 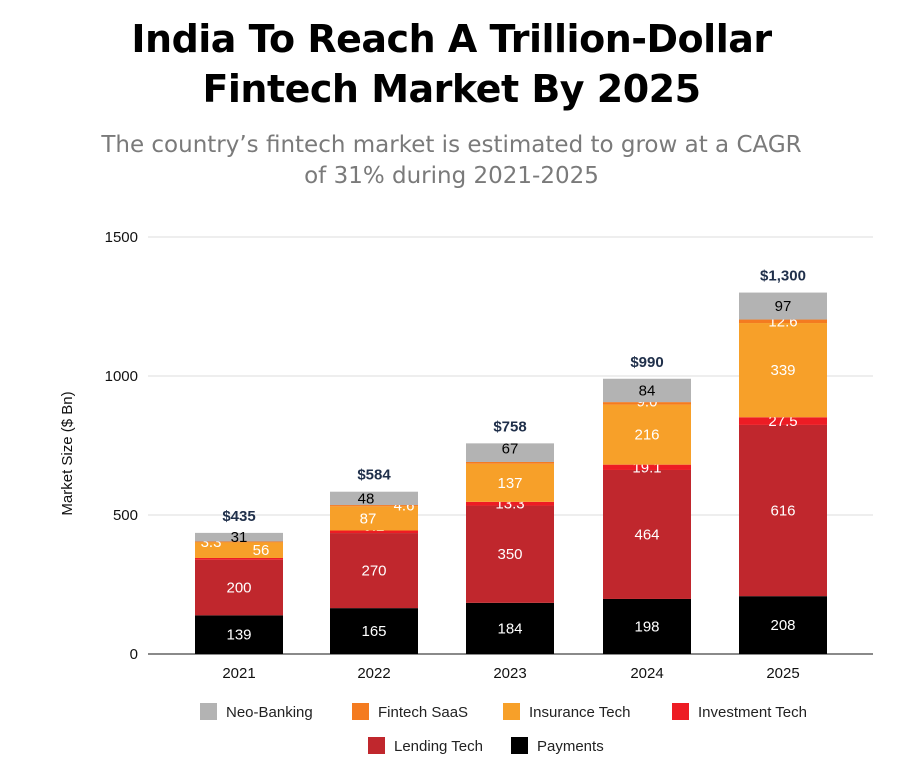 What do you see at coordinates (451, 176) in the screenshot?
I see `chart-subtitle-line-2: of 31% during 2021-2025` at bounding box center [451, 176].